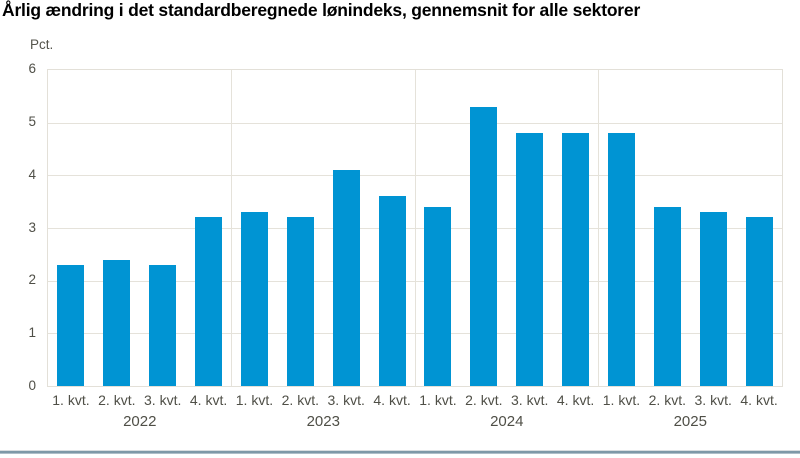  Describe the element at coordinates (300, 301) in the screenshot. I see `bar-2023-q2` at that location.